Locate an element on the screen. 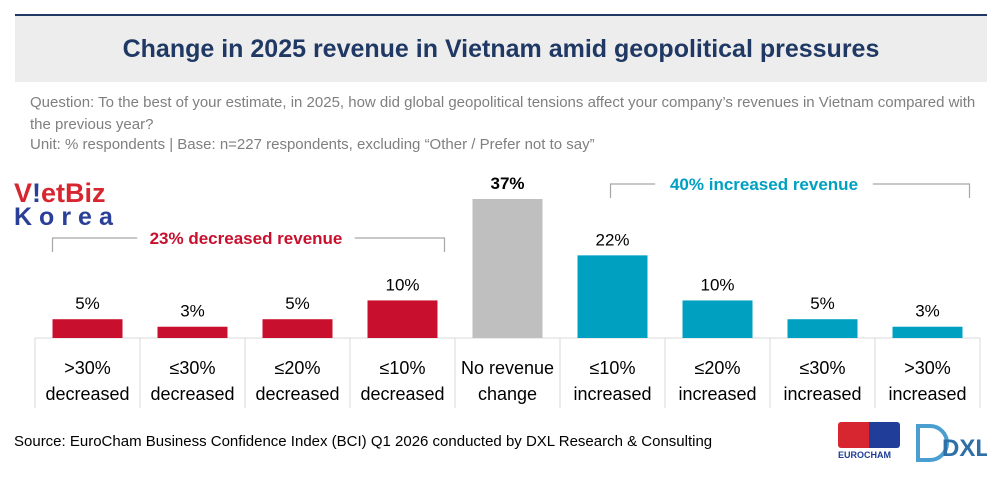  vietbiz-logo-line2: Korea is located at coordinates (67, 217).